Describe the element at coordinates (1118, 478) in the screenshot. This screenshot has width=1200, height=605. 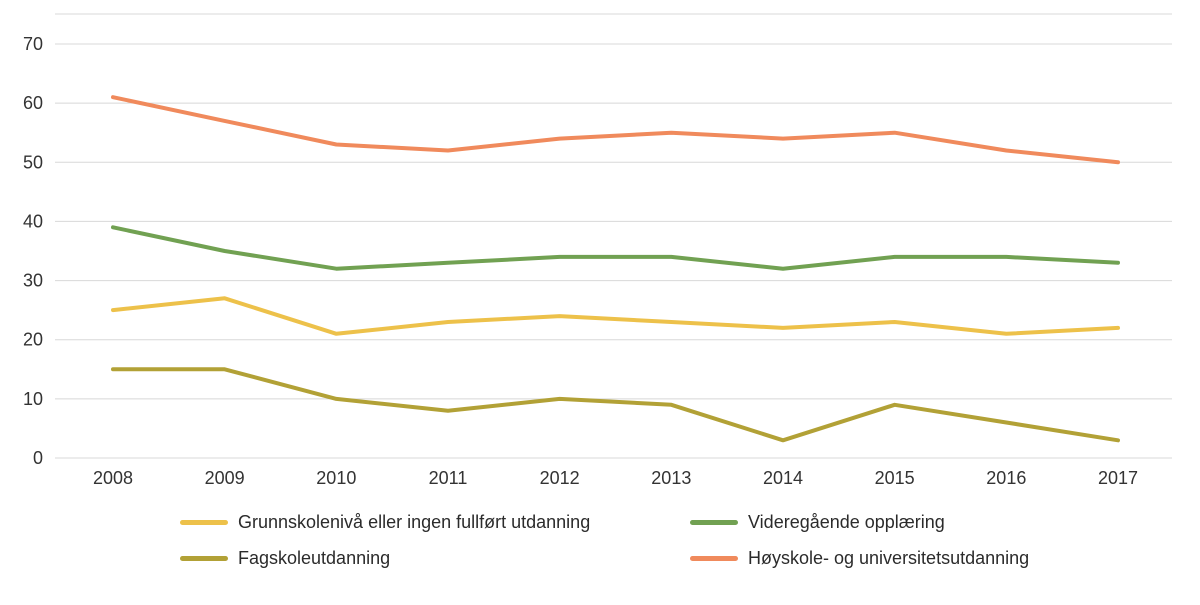
I see `x-tick-label: 2017` at that location.